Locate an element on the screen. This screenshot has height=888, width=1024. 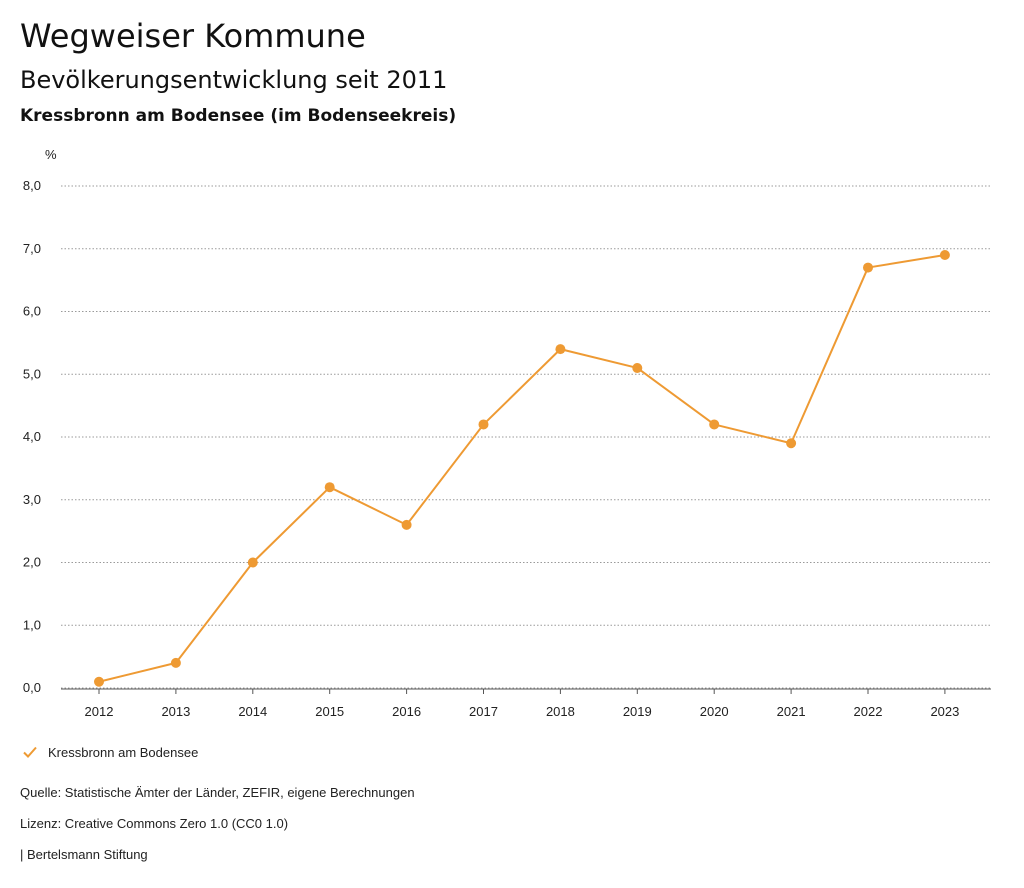
x-tick-label: 2016 is located at coordinates (406, 711).